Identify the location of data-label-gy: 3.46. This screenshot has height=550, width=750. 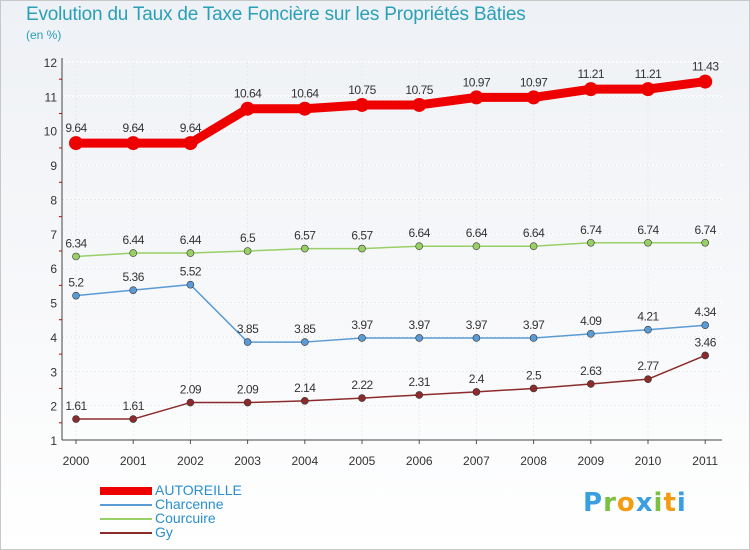
(706, 342).